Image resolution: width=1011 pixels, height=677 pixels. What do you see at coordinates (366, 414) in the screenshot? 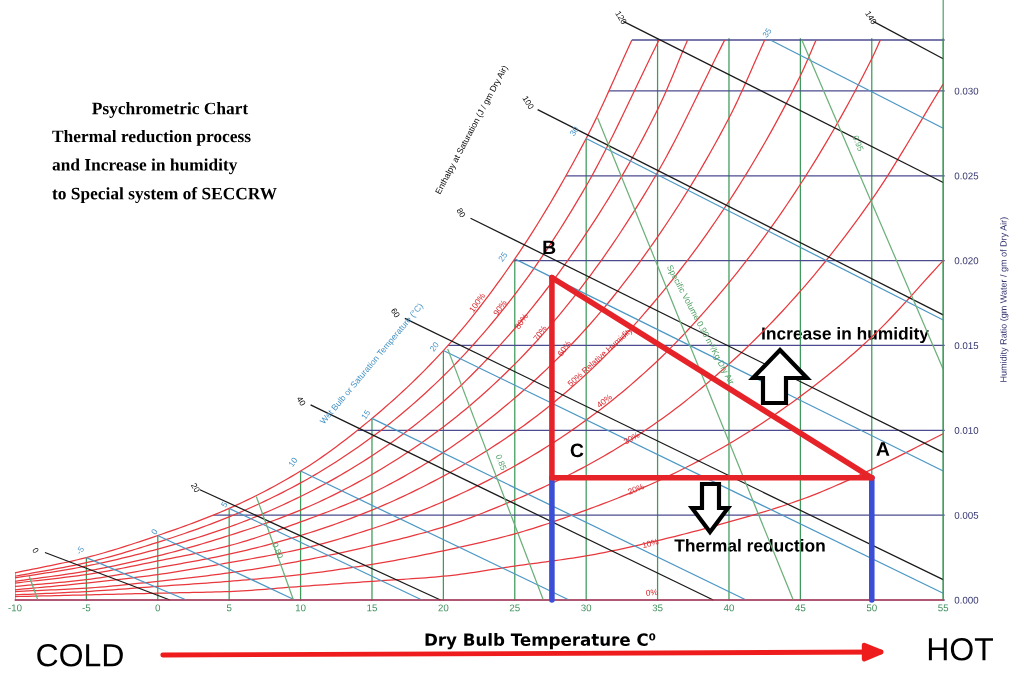
I see `annotation: 15` at bounding box center [366, 414].